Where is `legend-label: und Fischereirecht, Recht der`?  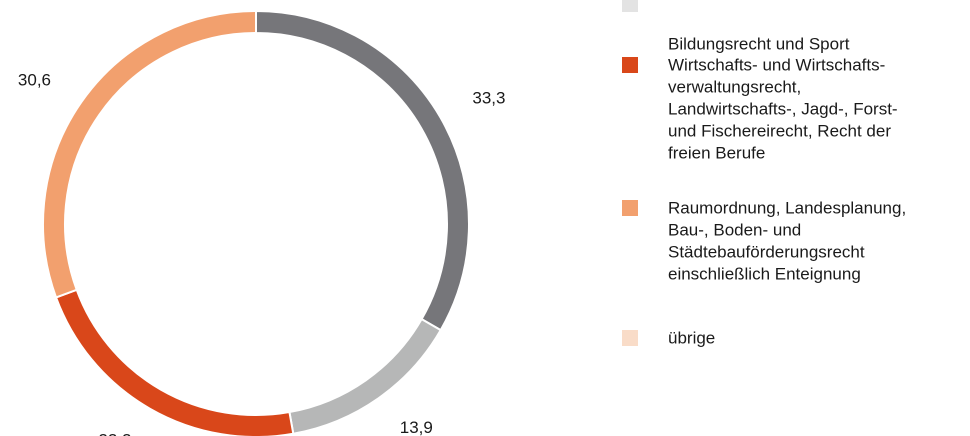 legend-label: und Fischereirecht, Recht der is located at coordinates (779, 130).